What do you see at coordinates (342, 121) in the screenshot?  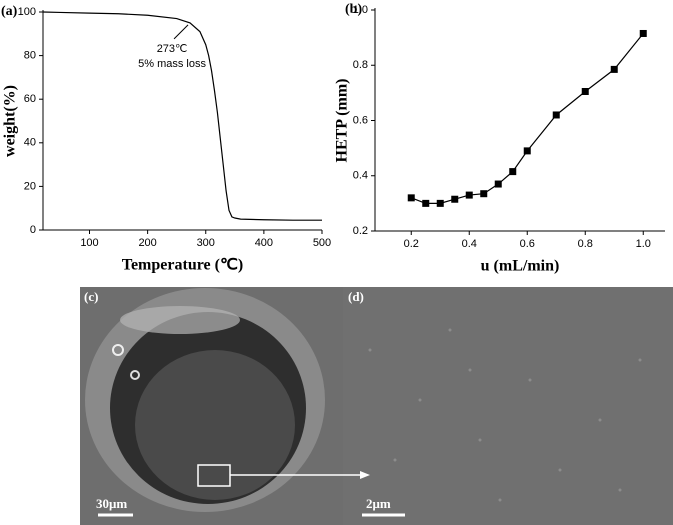 I see `y-axis-label: HETP (mm)` at bounding box center [342, 121].